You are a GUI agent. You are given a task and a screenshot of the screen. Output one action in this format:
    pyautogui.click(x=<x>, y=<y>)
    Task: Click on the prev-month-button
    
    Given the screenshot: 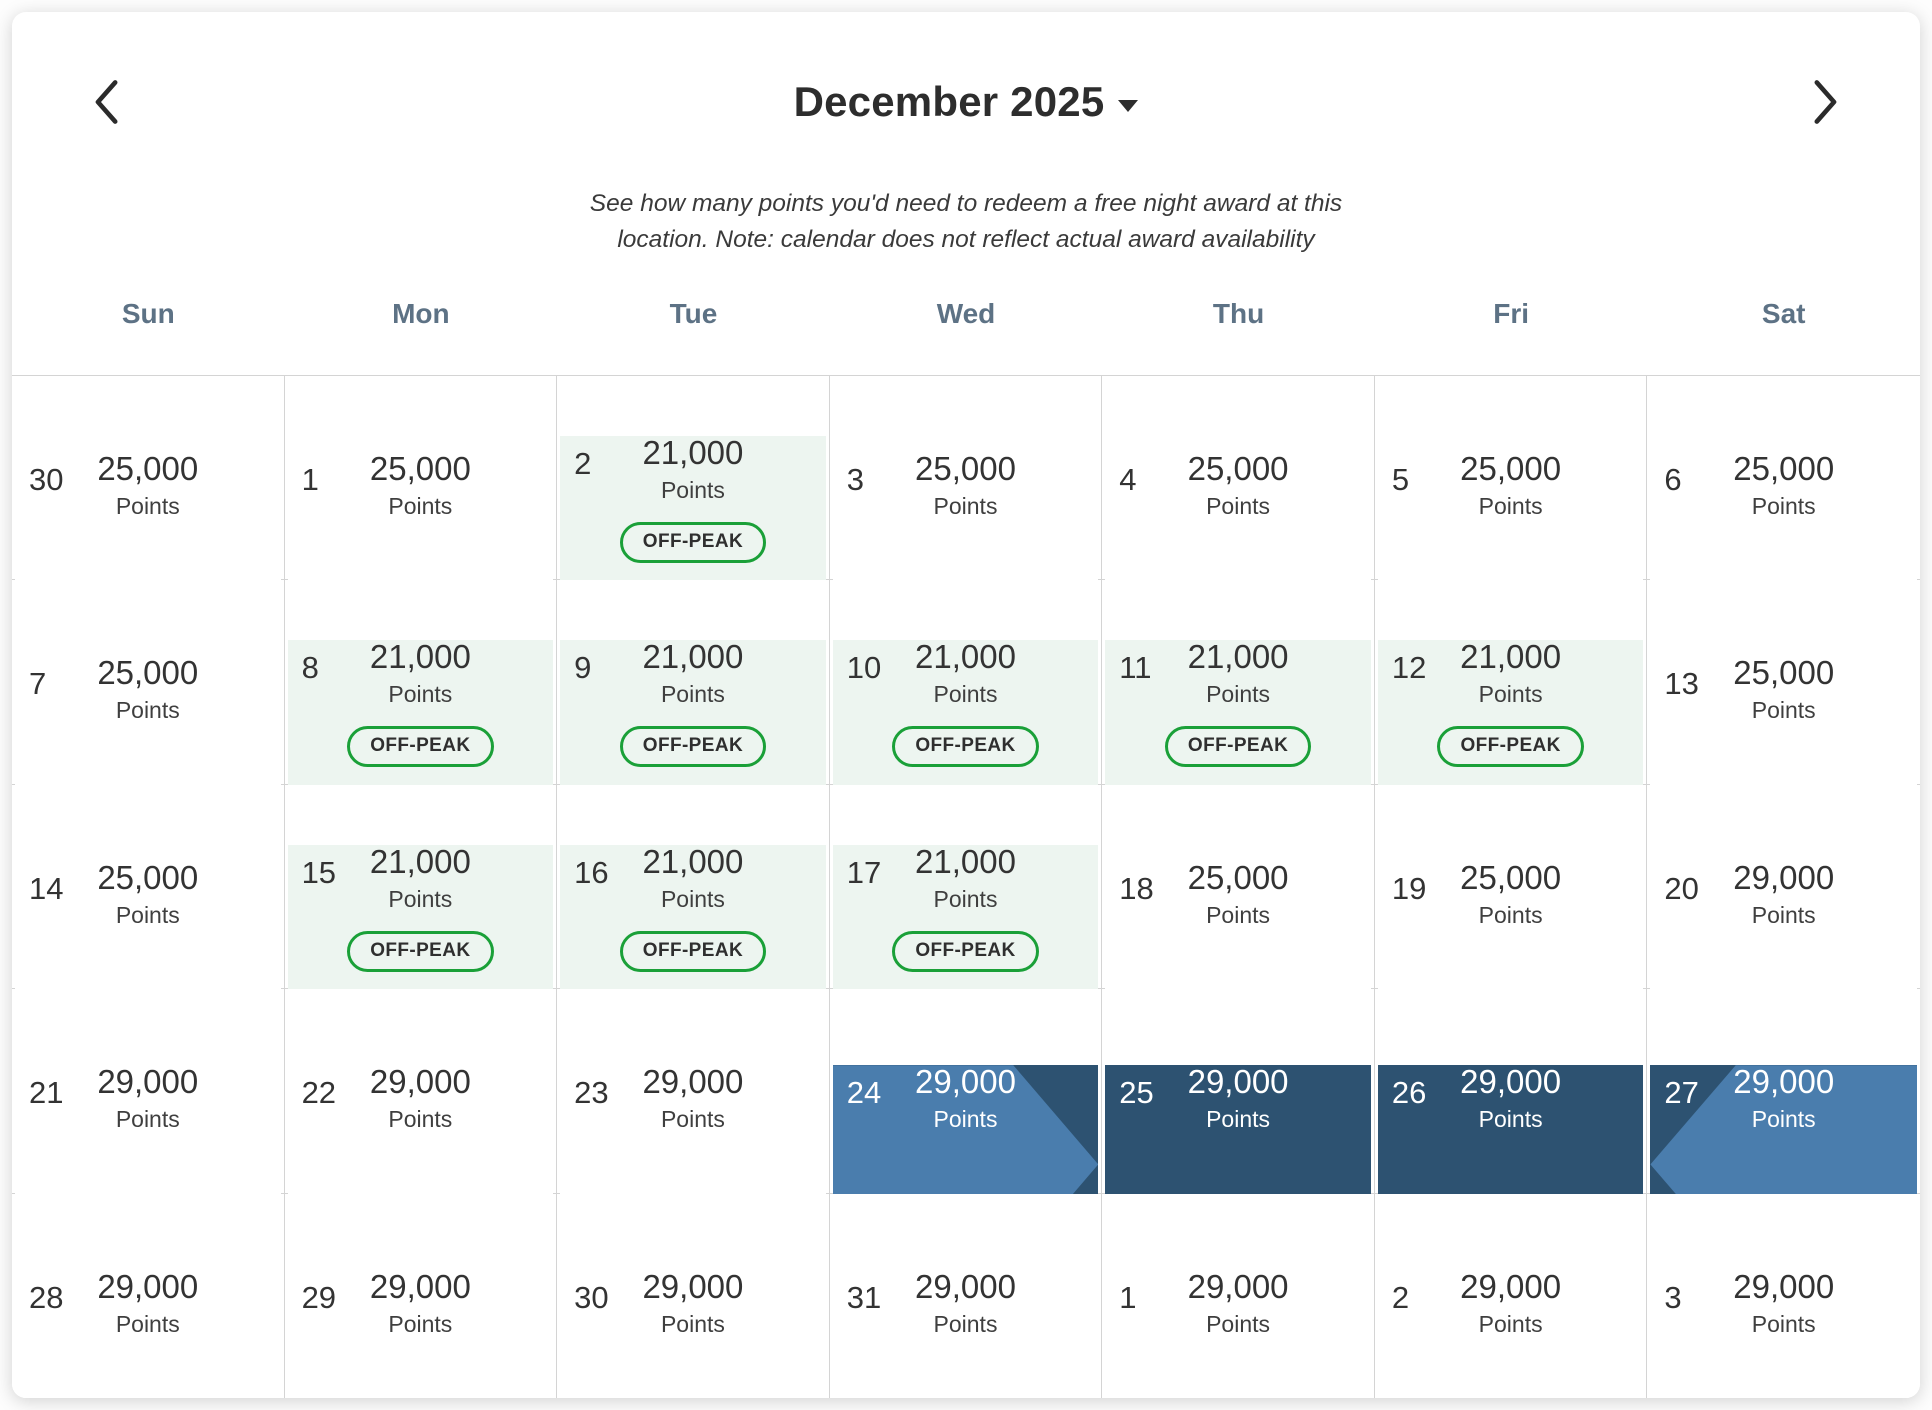 What is the action you would take?
    pyautogui.click(x=106, y=102)
    